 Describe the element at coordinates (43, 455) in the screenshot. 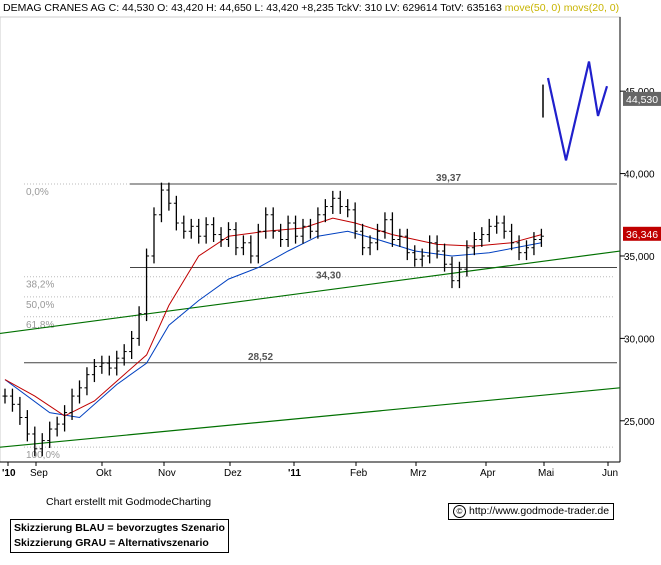

I see `fib-label: 100,0%` at that location.